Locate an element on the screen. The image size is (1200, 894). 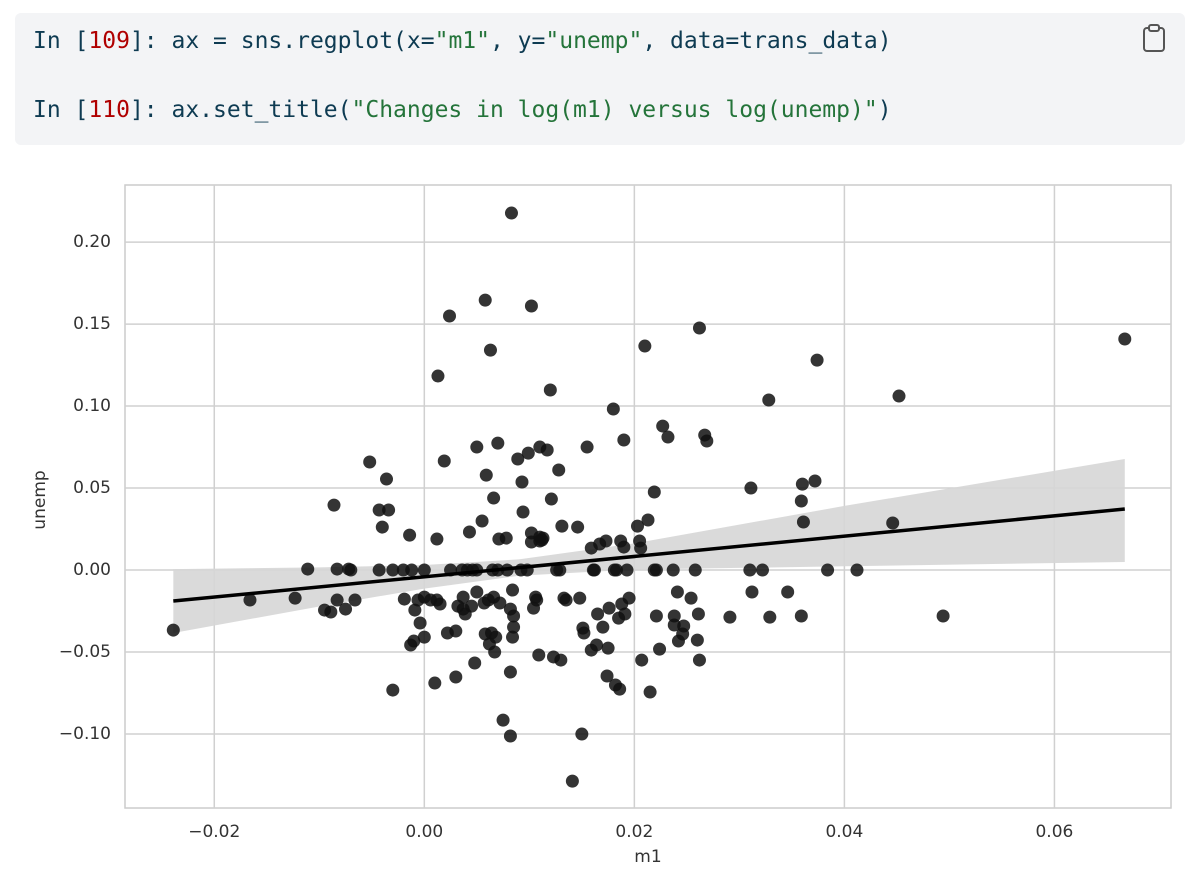
code-token: ax.set_title( is located at coordinates (261, 110).